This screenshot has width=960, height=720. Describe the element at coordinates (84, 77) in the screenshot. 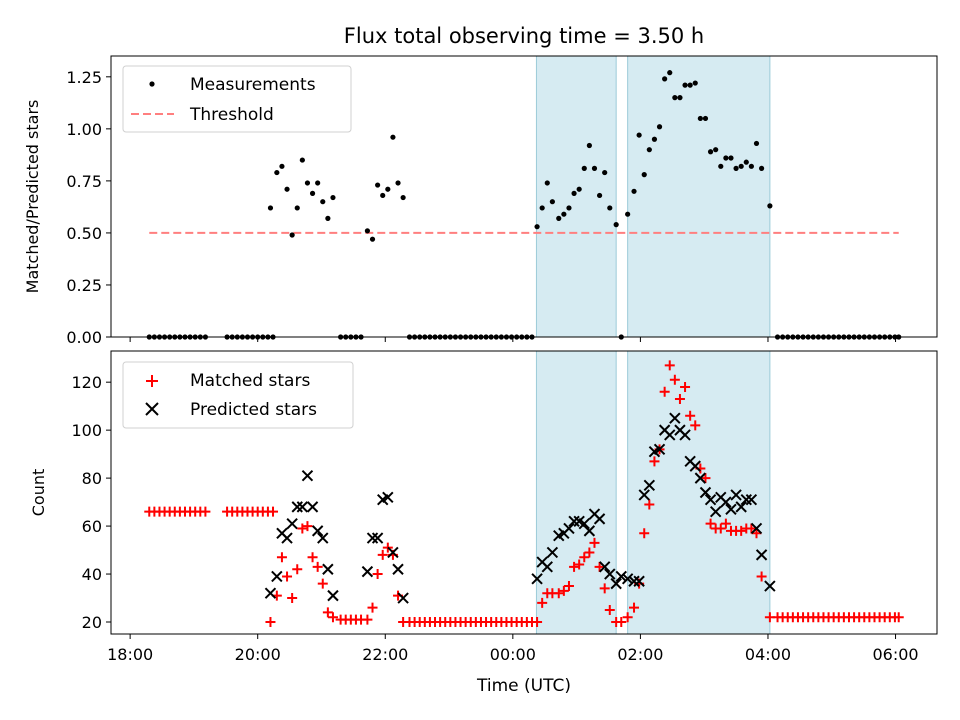

I see `y-tick-label: 1.25` at that location.